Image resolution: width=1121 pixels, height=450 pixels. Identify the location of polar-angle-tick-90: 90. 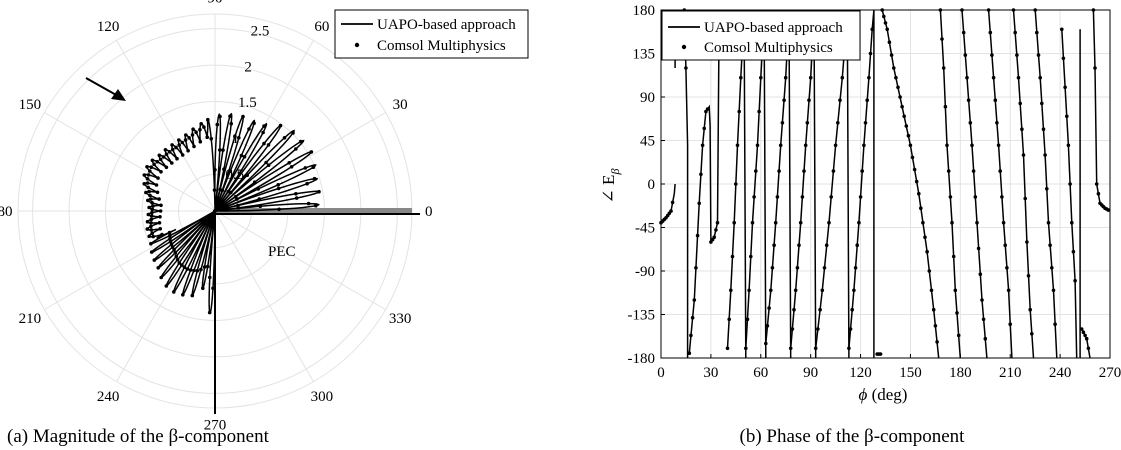
(215, 3).